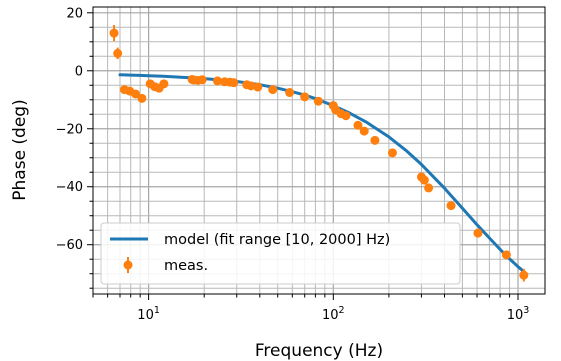  Describe the element at coordinates (148, 314) in the screenshot. I see `x-tick-label: 10¹` at that location.